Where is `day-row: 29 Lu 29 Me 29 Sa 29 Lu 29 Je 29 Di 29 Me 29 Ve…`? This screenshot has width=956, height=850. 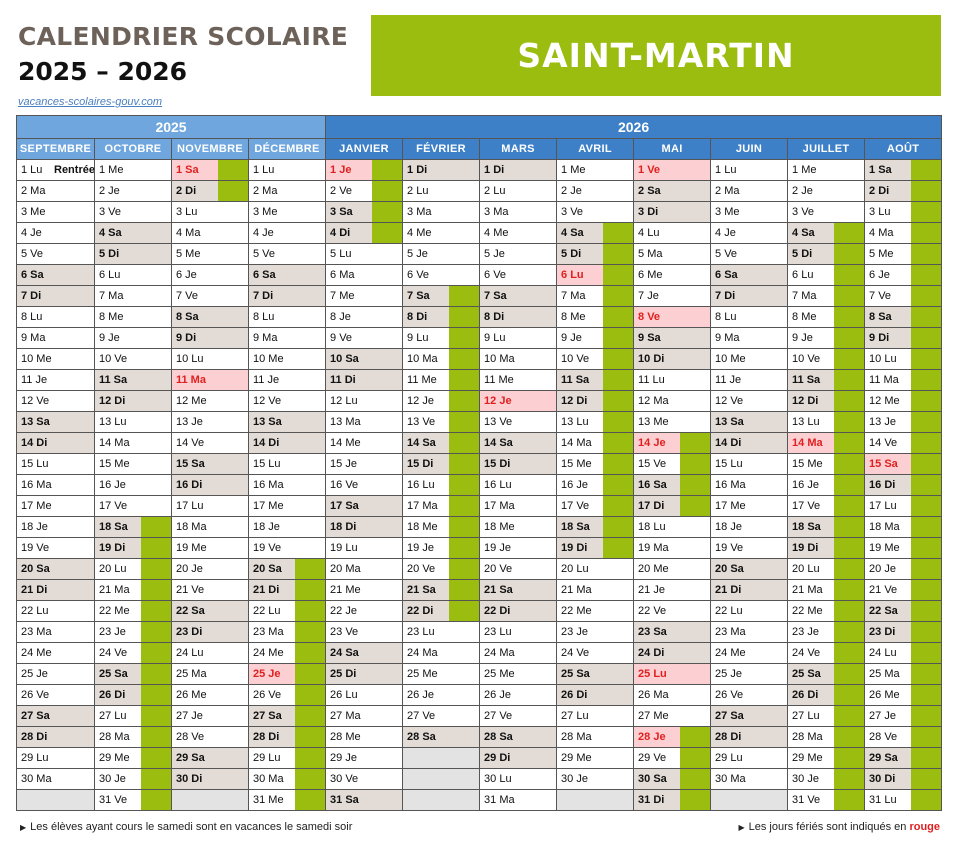
day-row: 29 Lu 29 Me 29 Sa 29 Lu 29 Je 29 Di 29 Me 29 Ve… is located at coordinates (479, 758).